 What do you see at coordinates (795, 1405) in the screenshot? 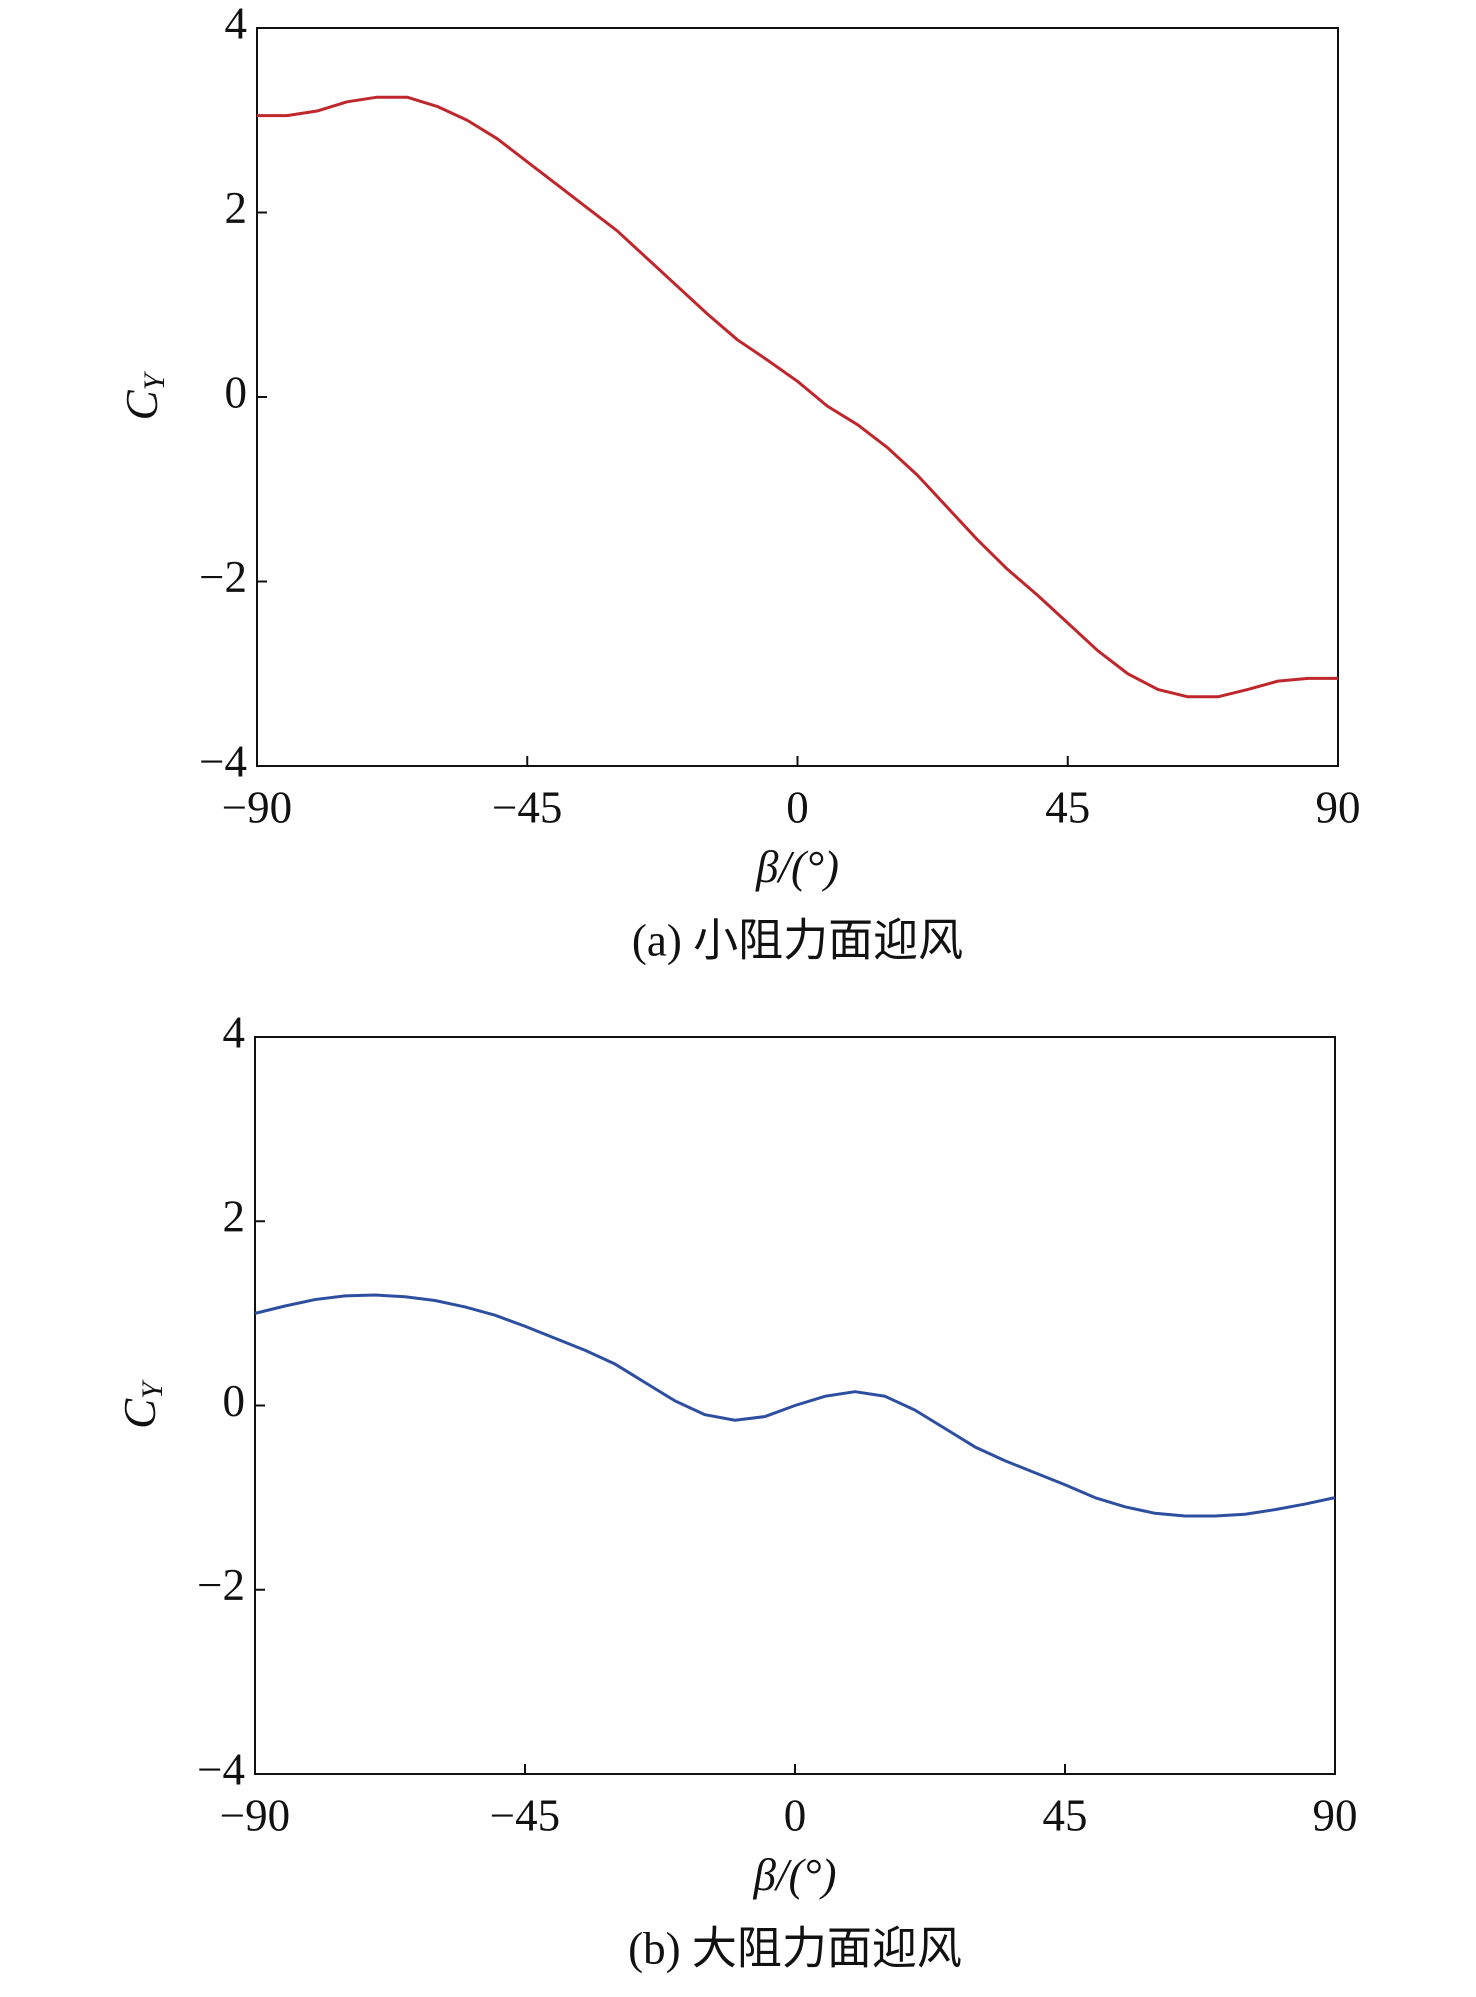
I see `data-line` at bounding box center [795, 1405].